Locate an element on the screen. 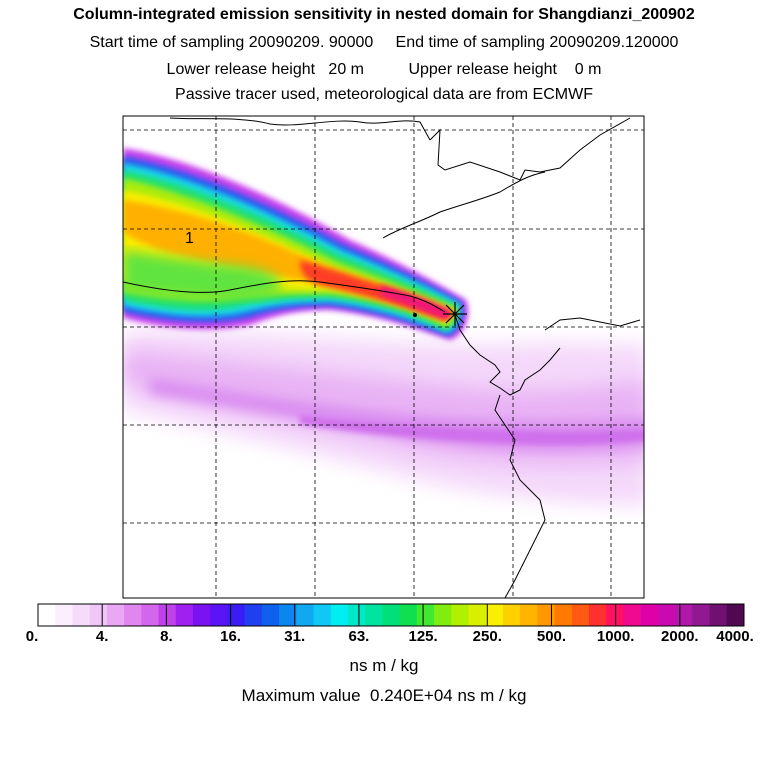 Image resolution: width=768 pixels, height=768 pixels. yellowsea-coast is located at coordinates (520, 496).